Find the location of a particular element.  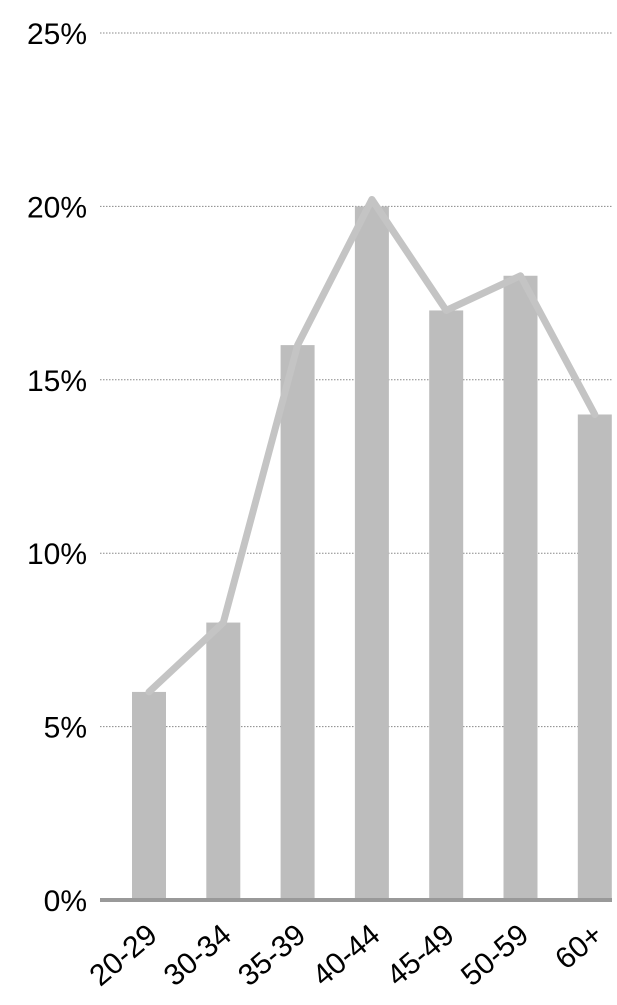

x-tick-label: 20-29 is located at coordinates (124, 955).